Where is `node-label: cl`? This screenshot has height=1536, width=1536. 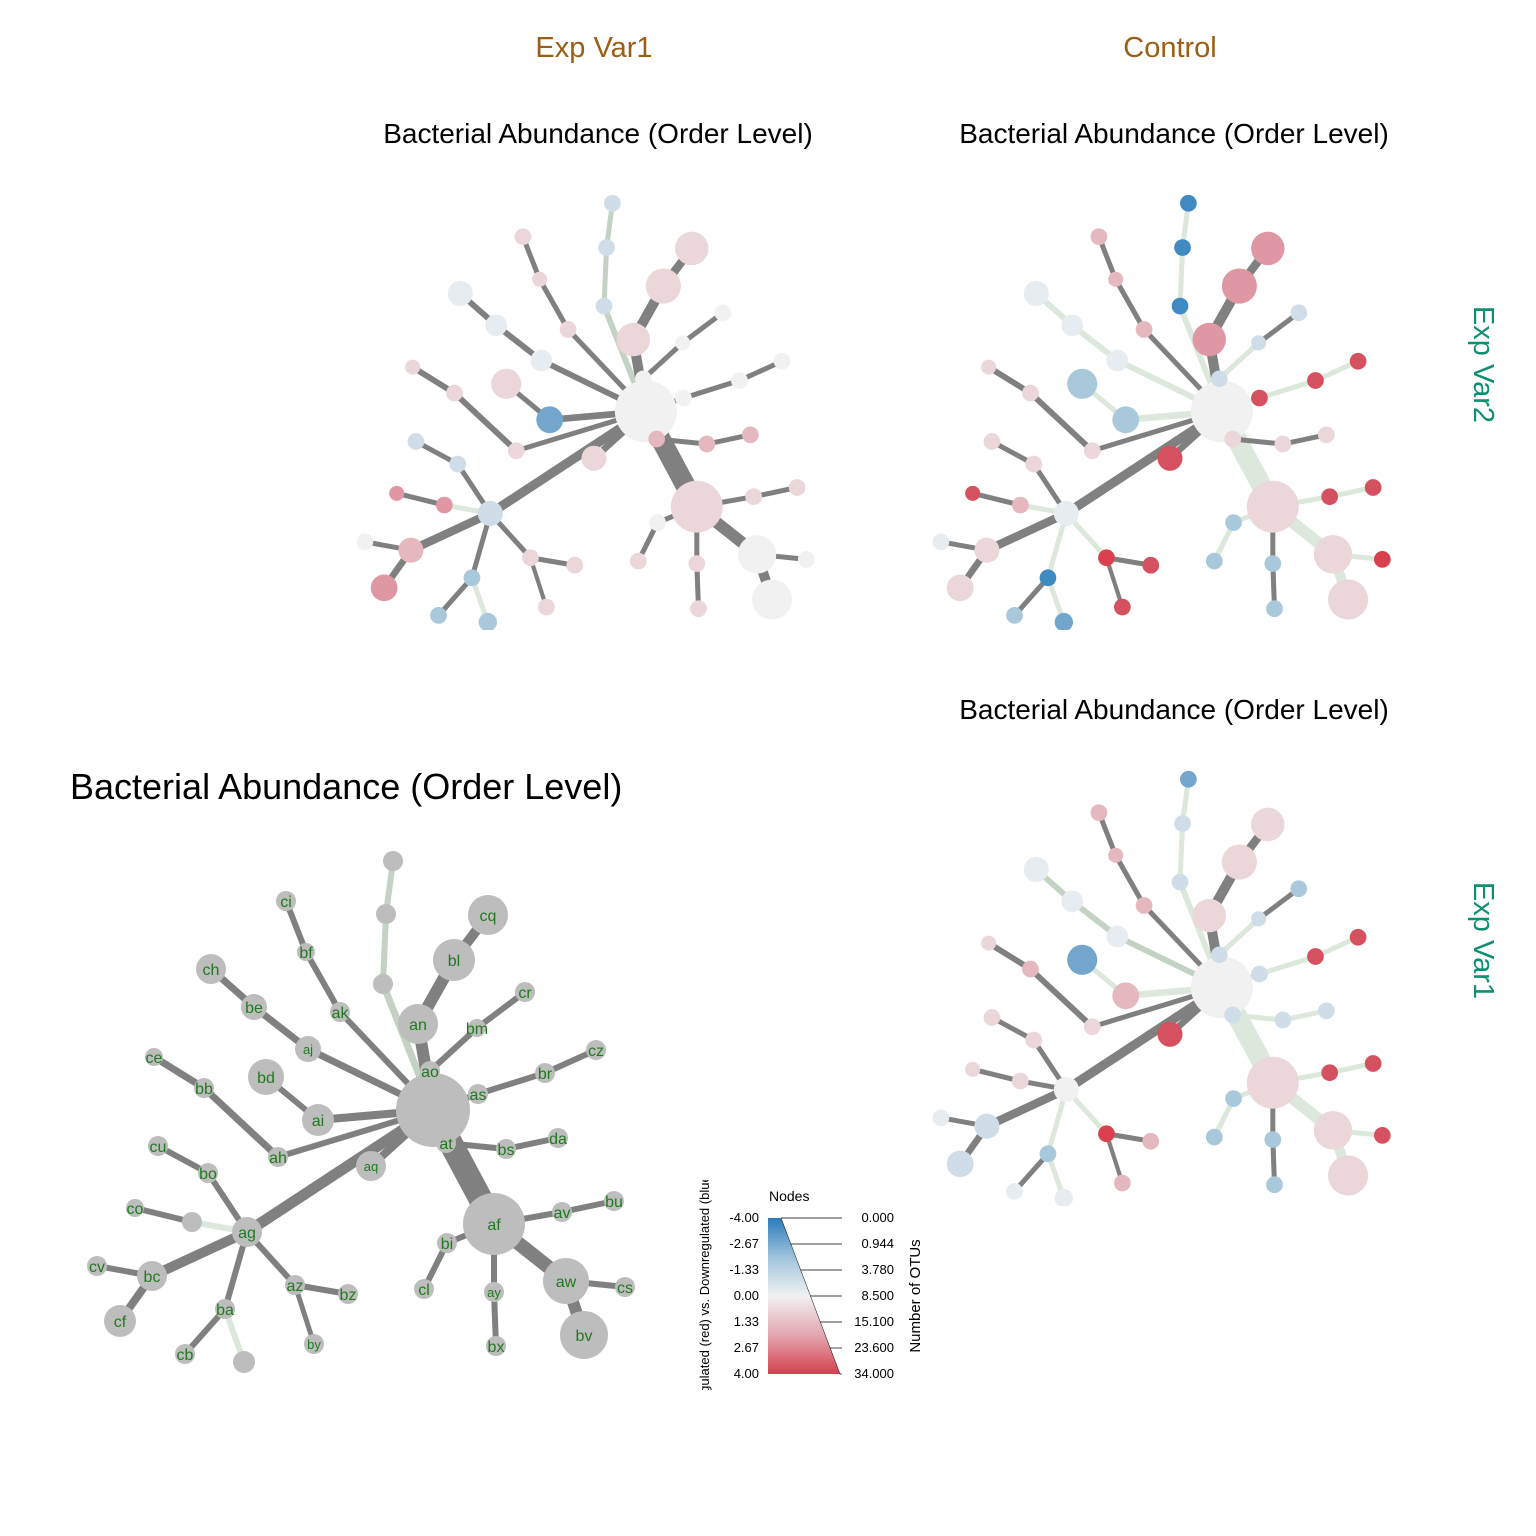 node-label: cl is located at coordinates (424, 1290).